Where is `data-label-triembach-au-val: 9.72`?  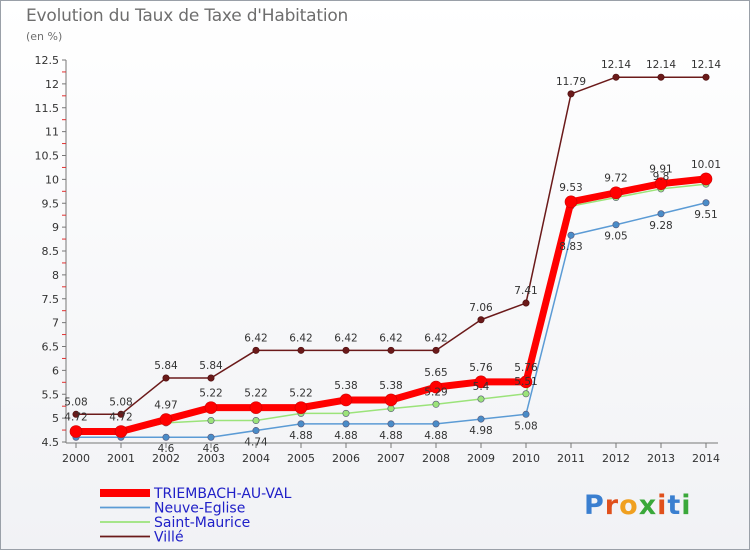
data-label-triembach-au-val: 9.72 is located at coordinates (615, 179).